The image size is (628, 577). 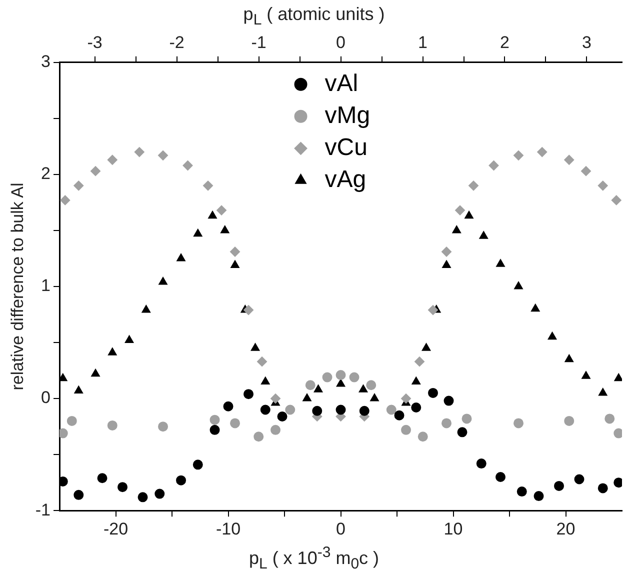 I want to click on x2-tick-label: -3, so click(x=94, y=42).